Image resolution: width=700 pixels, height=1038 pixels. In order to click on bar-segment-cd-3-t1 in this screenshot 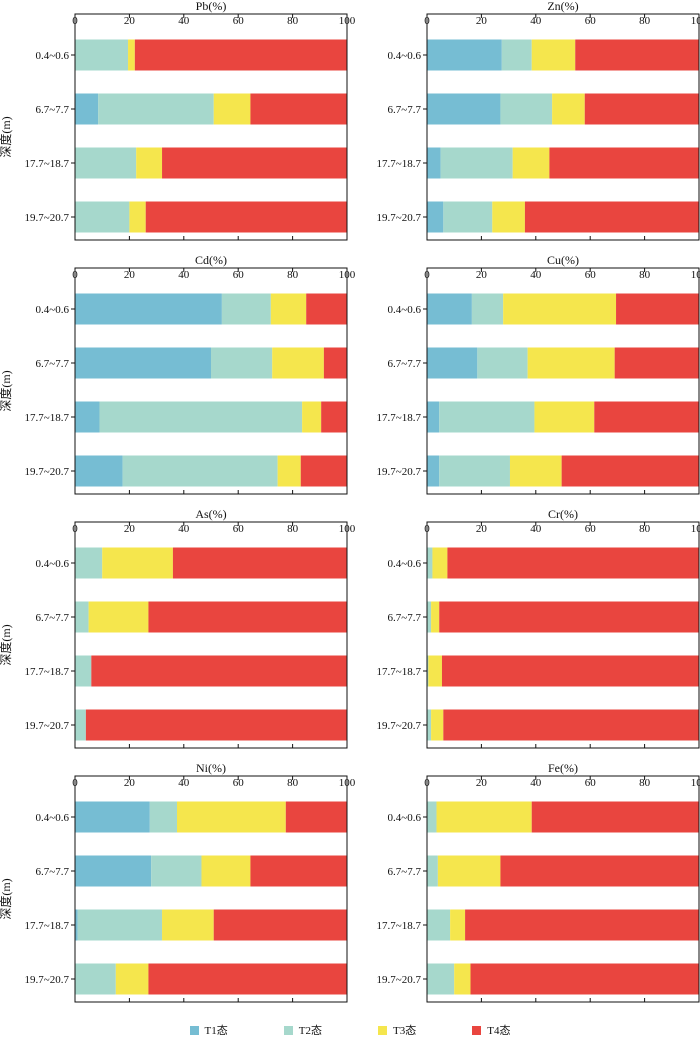, I will do `click(87, 417)`.